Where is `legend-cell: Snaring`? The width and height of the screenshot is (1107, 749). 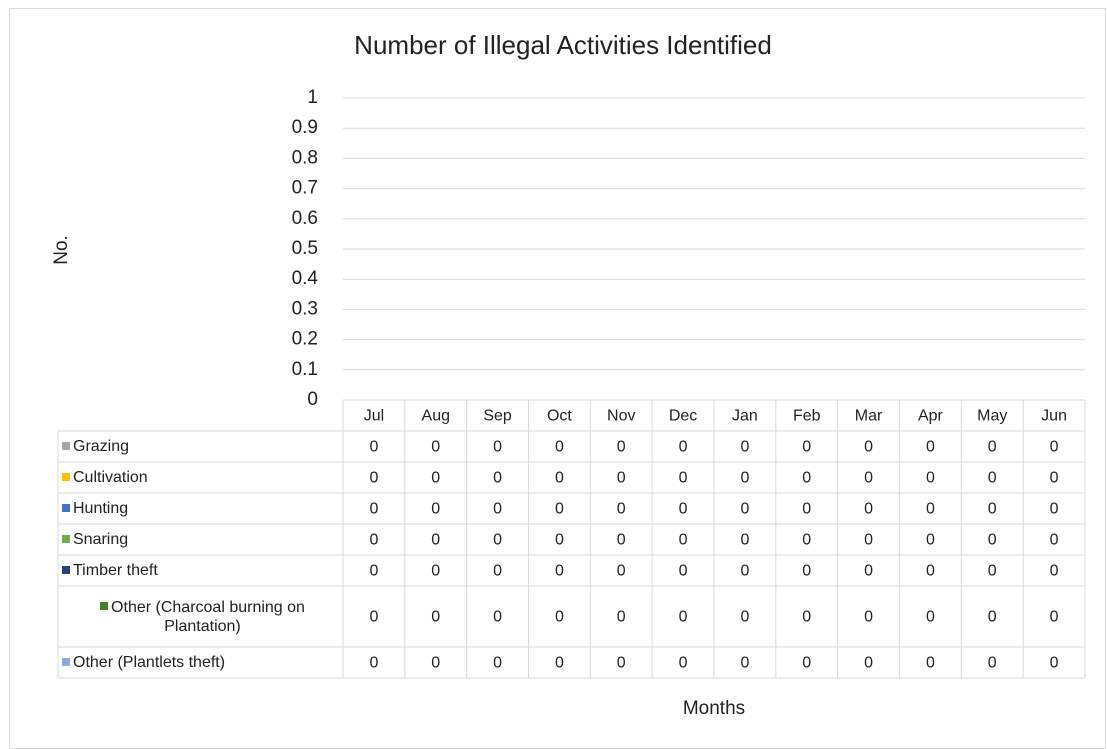 legend-cell: Snaring is located at coordinates (200, 539).